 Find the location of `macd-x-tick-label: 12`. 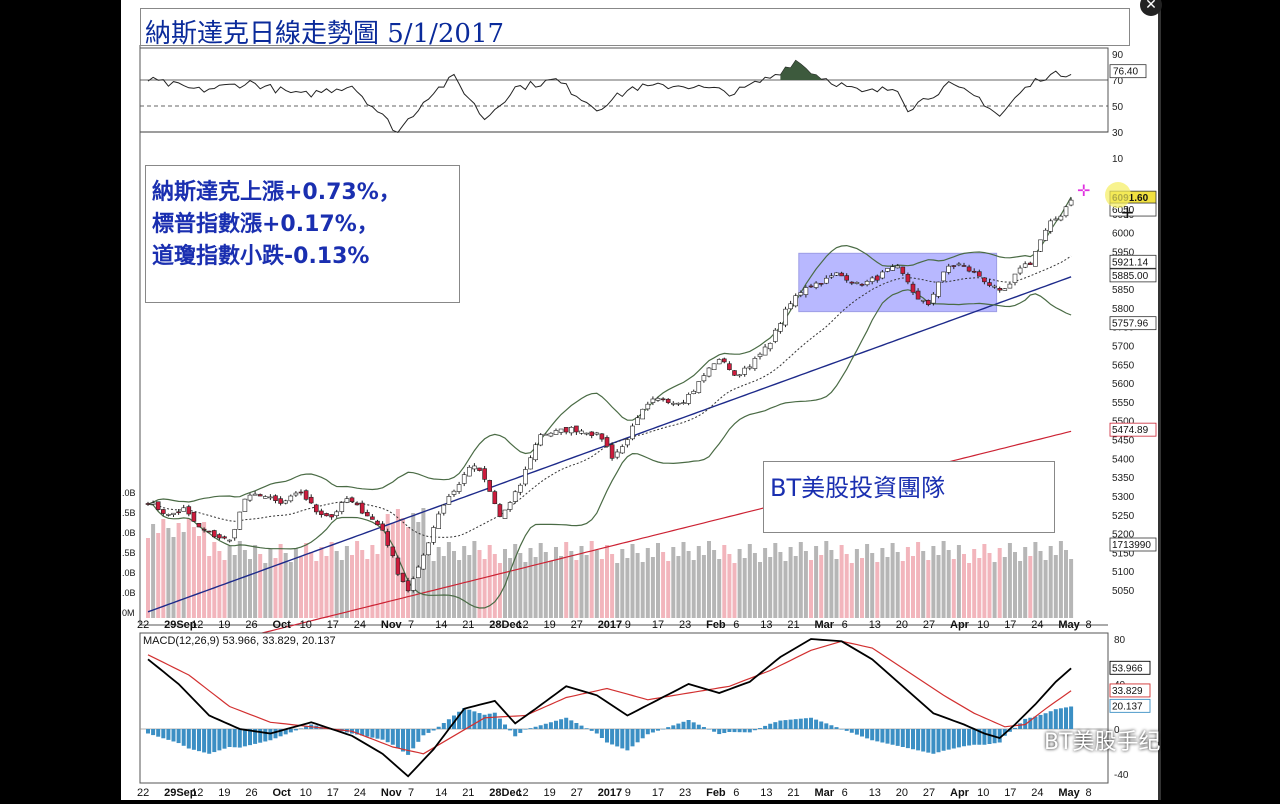

macd-x-tick-label: 12 is located at coordinates (522, 793).